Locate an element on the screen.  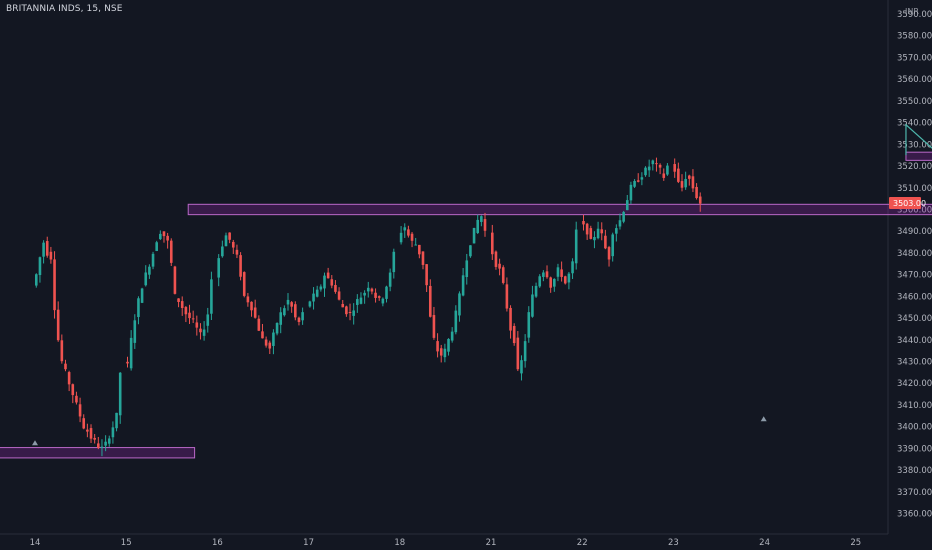
currency-label: INR is located at coordinates (912, 11).